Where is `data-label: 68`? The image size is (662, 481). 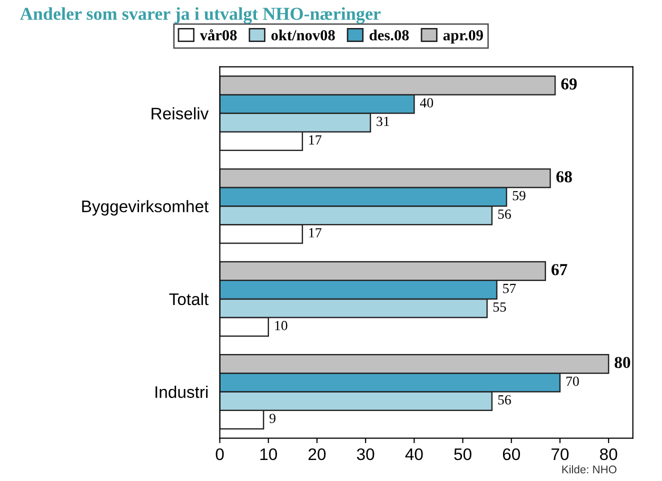 data-label: 68 is located at coordinates (564, 176).